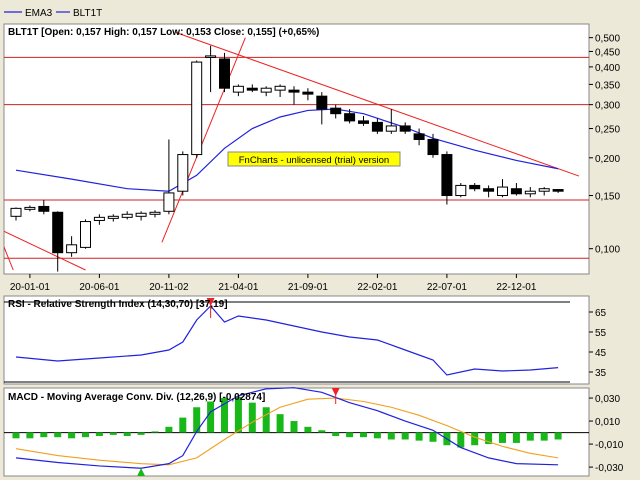 This screenshot has width=640, height=480. Describe the element at coordinates (607, 399) in the screenshot. I see `macd-y-tick-label: 0,030` at that location.